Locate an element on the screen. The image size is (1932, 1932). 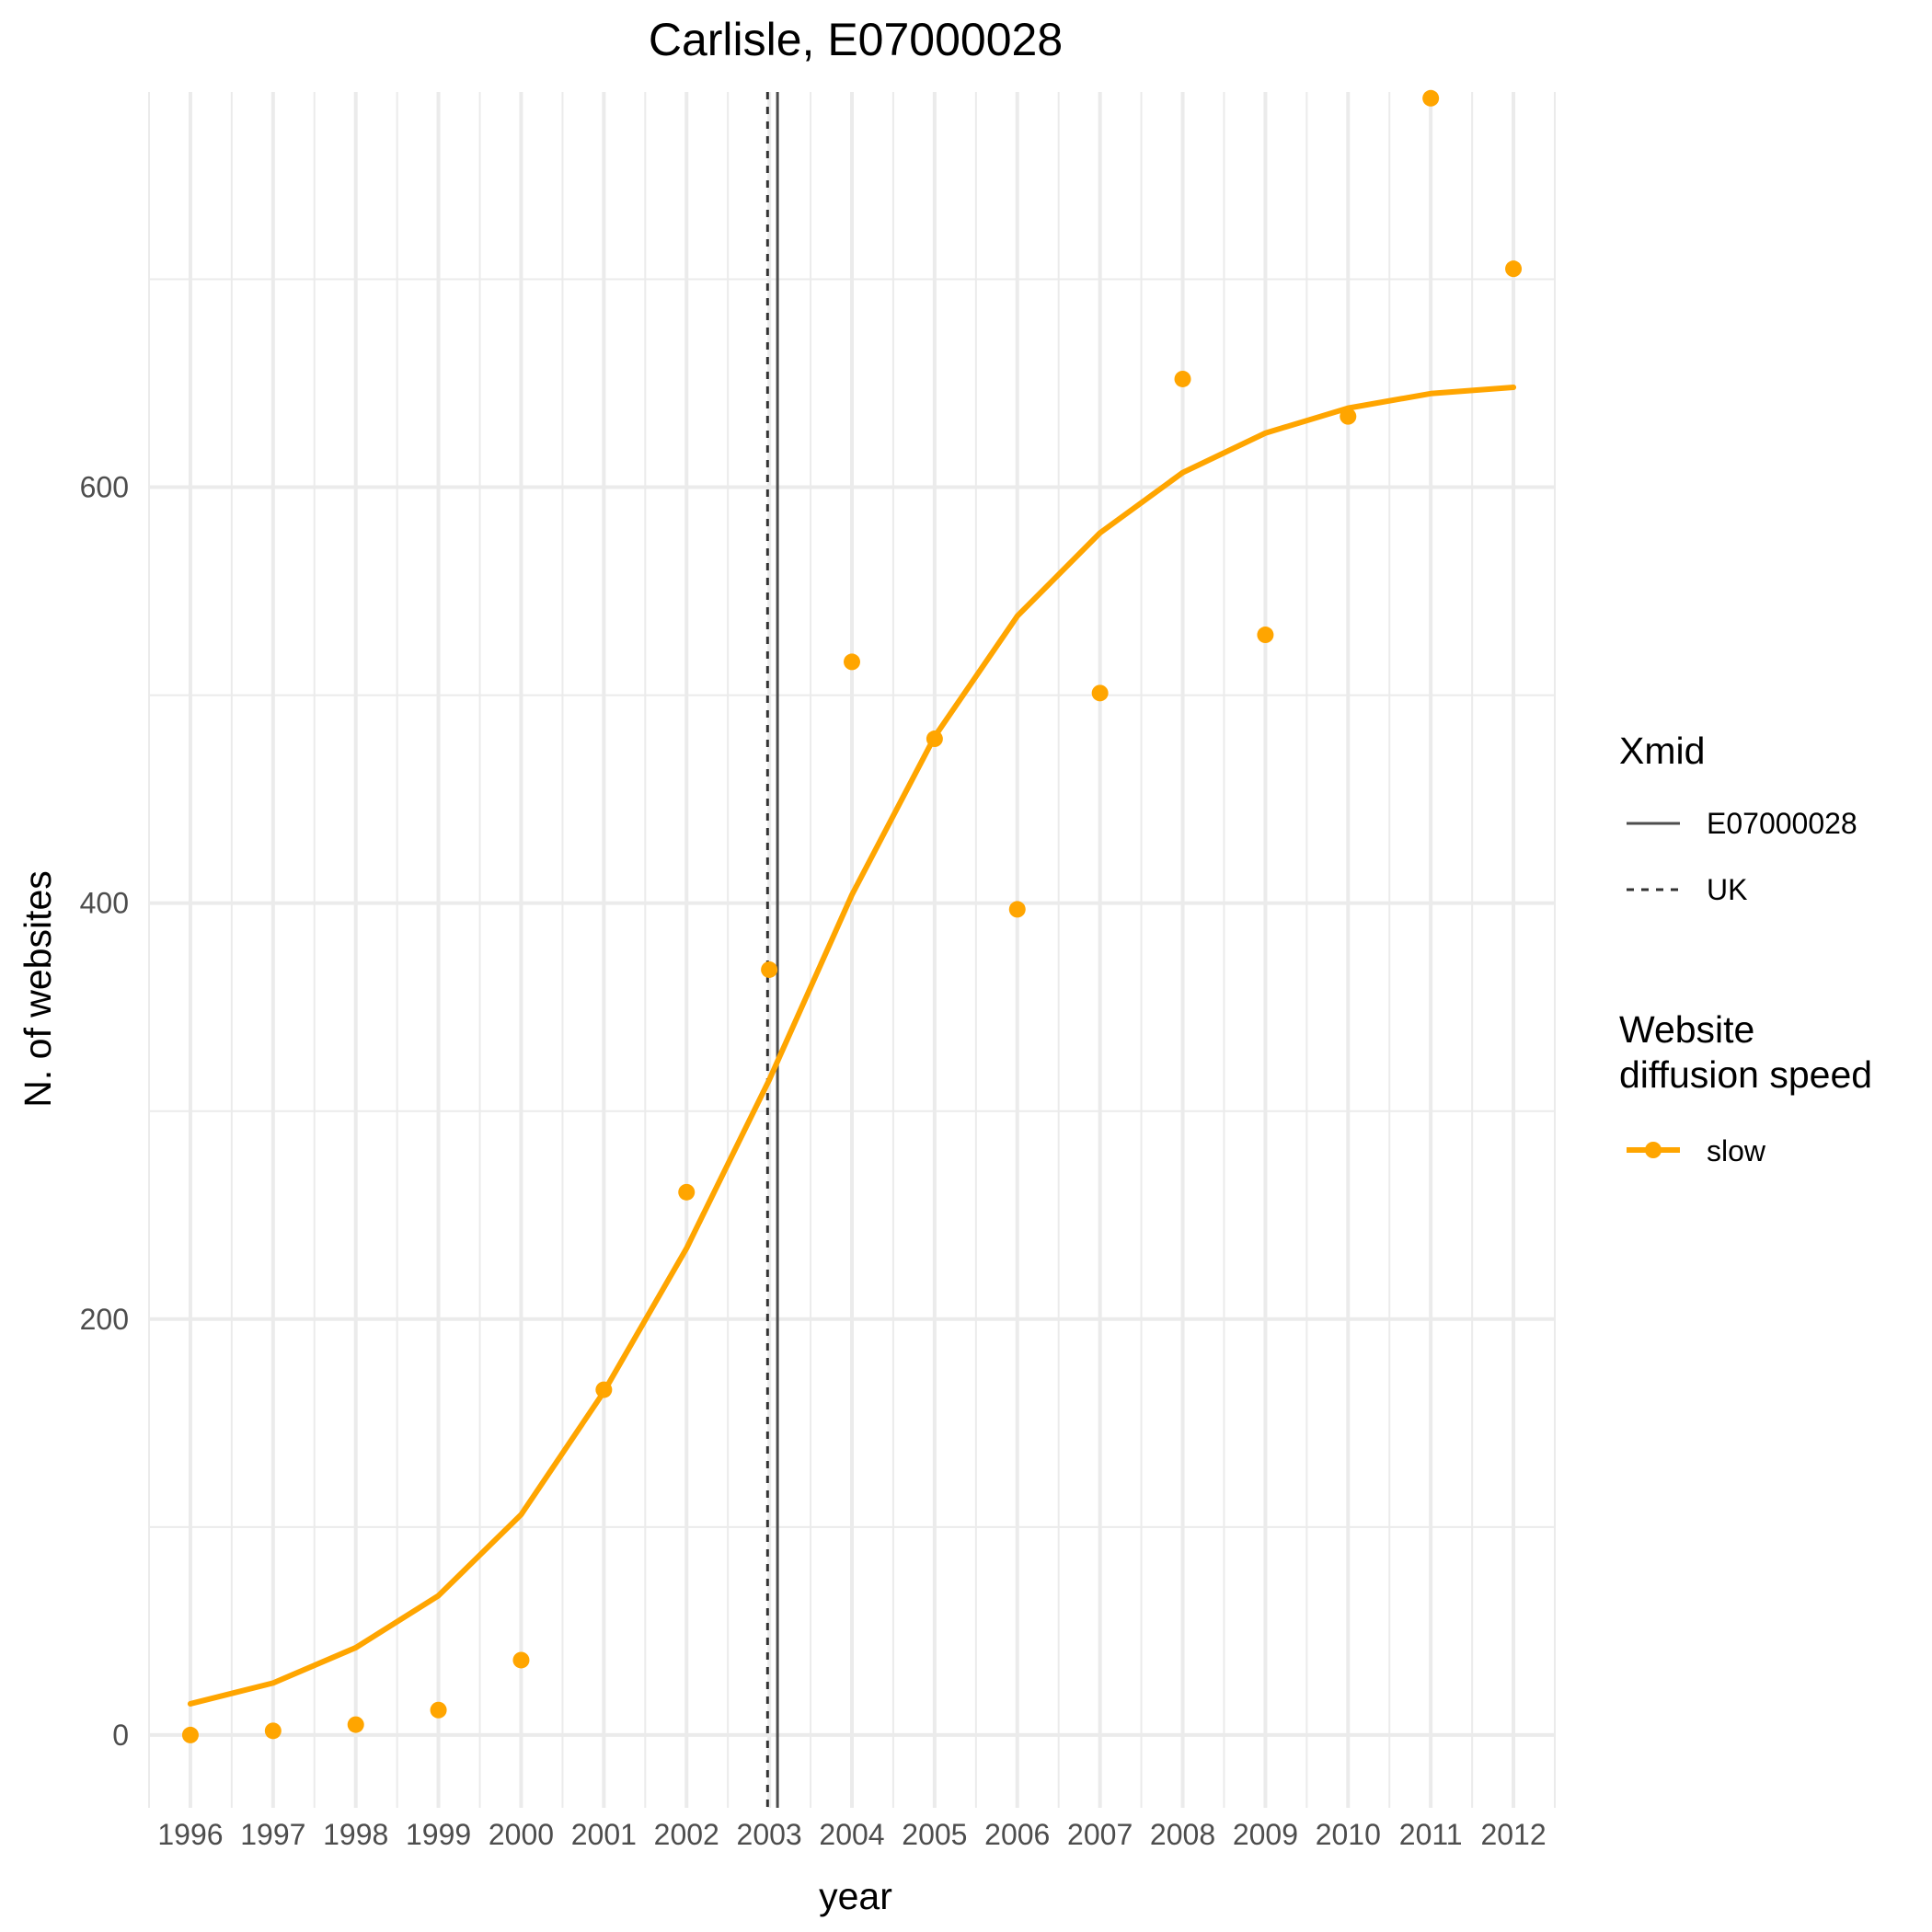
x-tick-label: 2011 is located at coordinates (1431, 1834).